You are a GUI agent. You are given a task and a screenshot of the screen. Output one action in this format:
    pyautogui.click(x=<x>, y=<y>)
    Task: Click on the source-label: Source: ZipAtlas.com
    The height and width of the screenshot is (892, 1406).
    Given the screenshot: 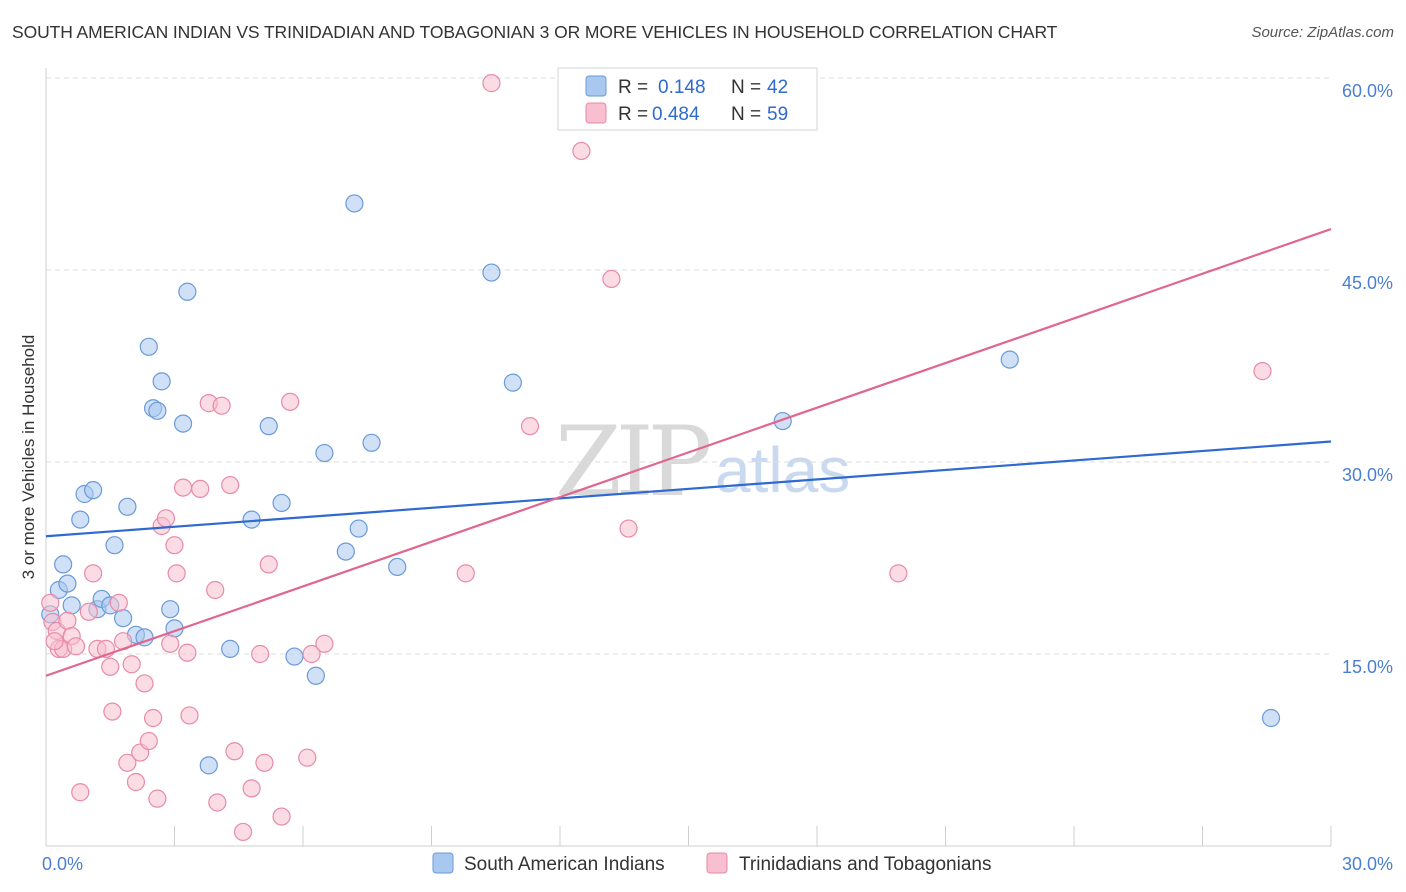 What is the action you would take?
    pyautogui.click(x=1322, y=32)
    